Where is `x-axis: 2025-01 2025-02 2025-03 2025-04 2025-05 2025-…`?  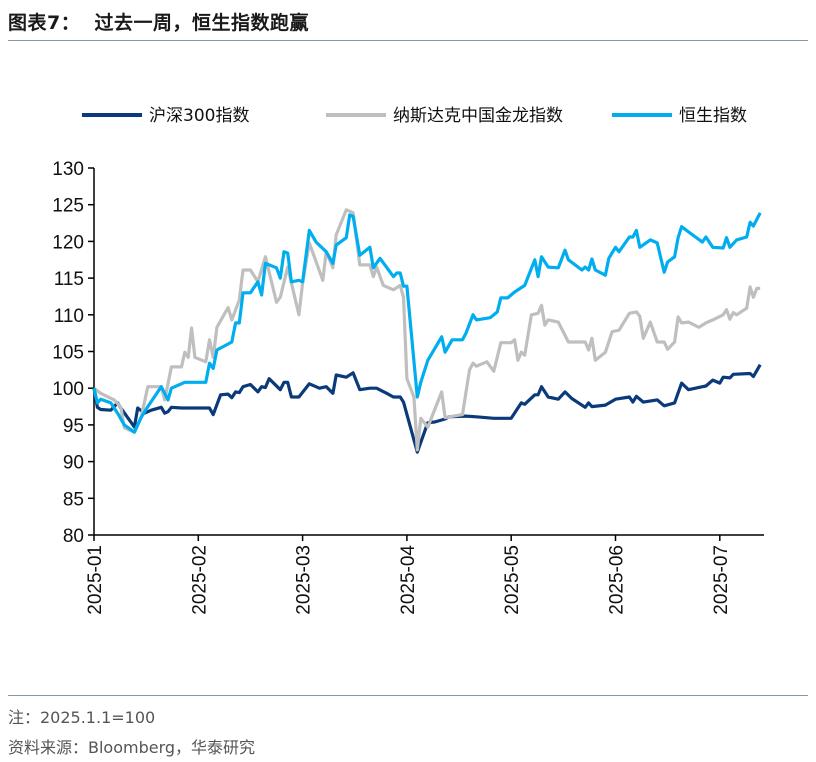 x-axis: 2025-01 2025-02 2025-03 2025-04 2025-05 2025-… is located at coordinates (424, 574).